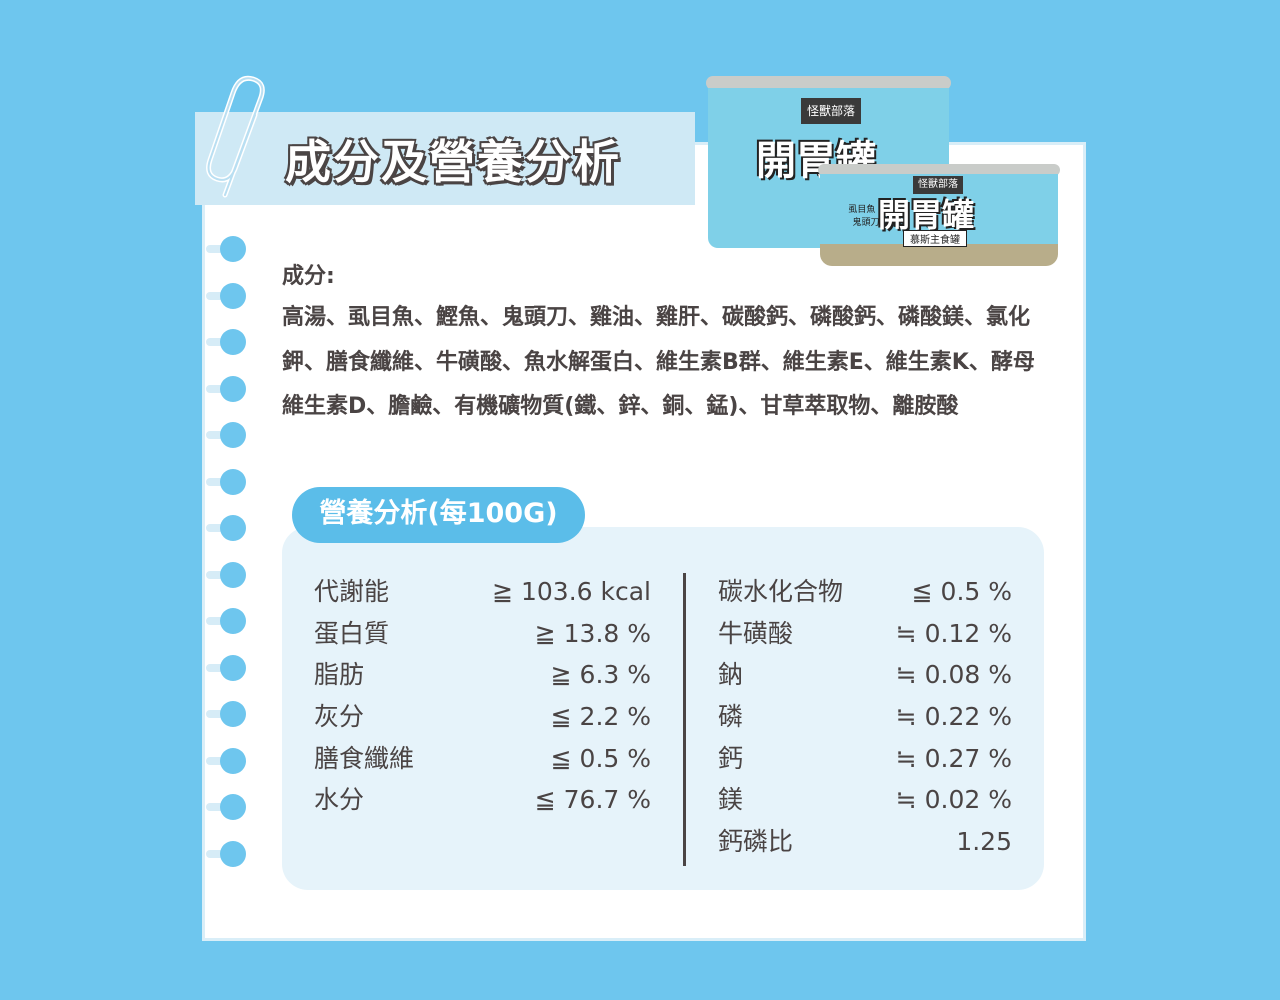  I want to click on column-divider, so click(684, 719).